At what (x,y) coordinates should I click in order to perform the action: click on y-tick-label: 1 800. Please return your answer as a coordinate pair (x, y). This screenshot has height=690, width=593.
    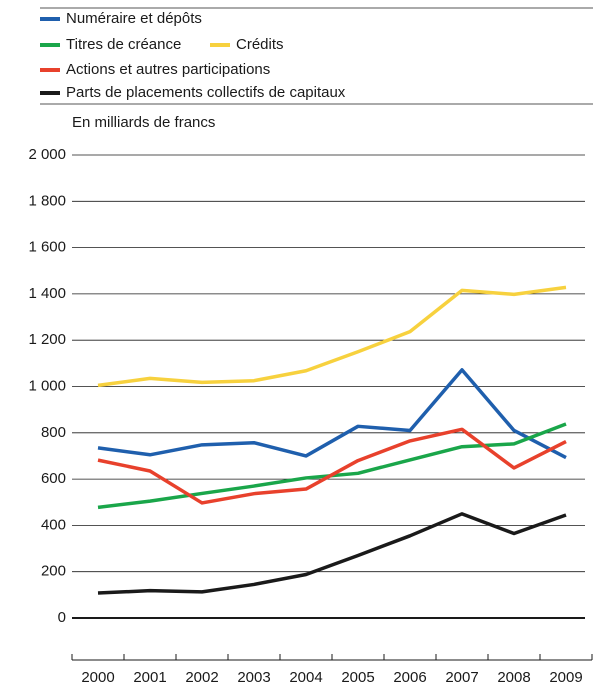
    Looking at the image, I should click on (47, 200).